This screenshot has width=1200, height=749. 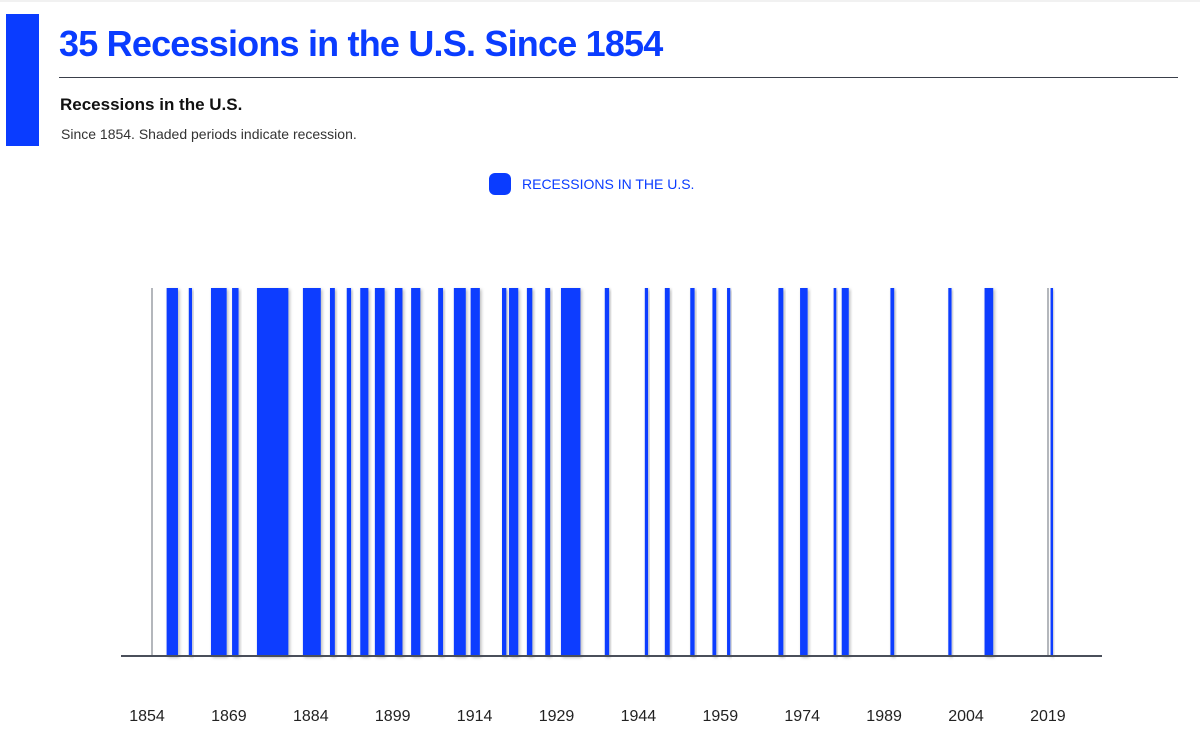 What do you see at coordinates (475, 716) in the screenshot?
I see `x-tick-label: 1914` at bounding box center [475, 716].